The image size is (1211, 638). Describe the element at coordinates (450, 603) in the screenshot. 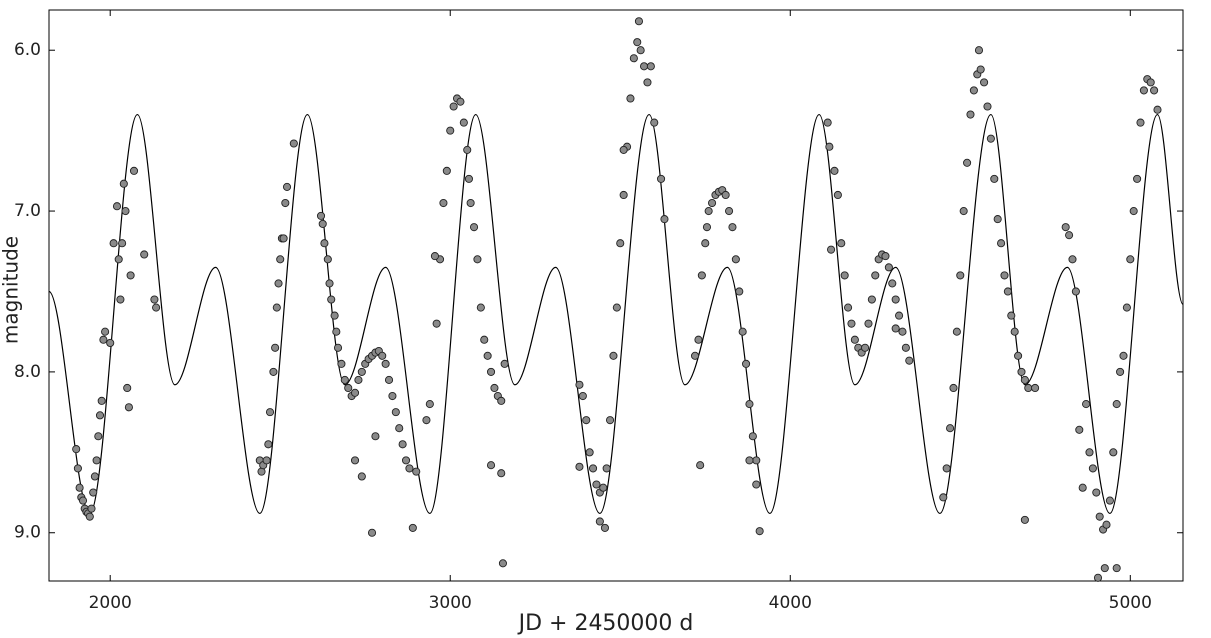

I see `x-tick-label: 3000` at that location.